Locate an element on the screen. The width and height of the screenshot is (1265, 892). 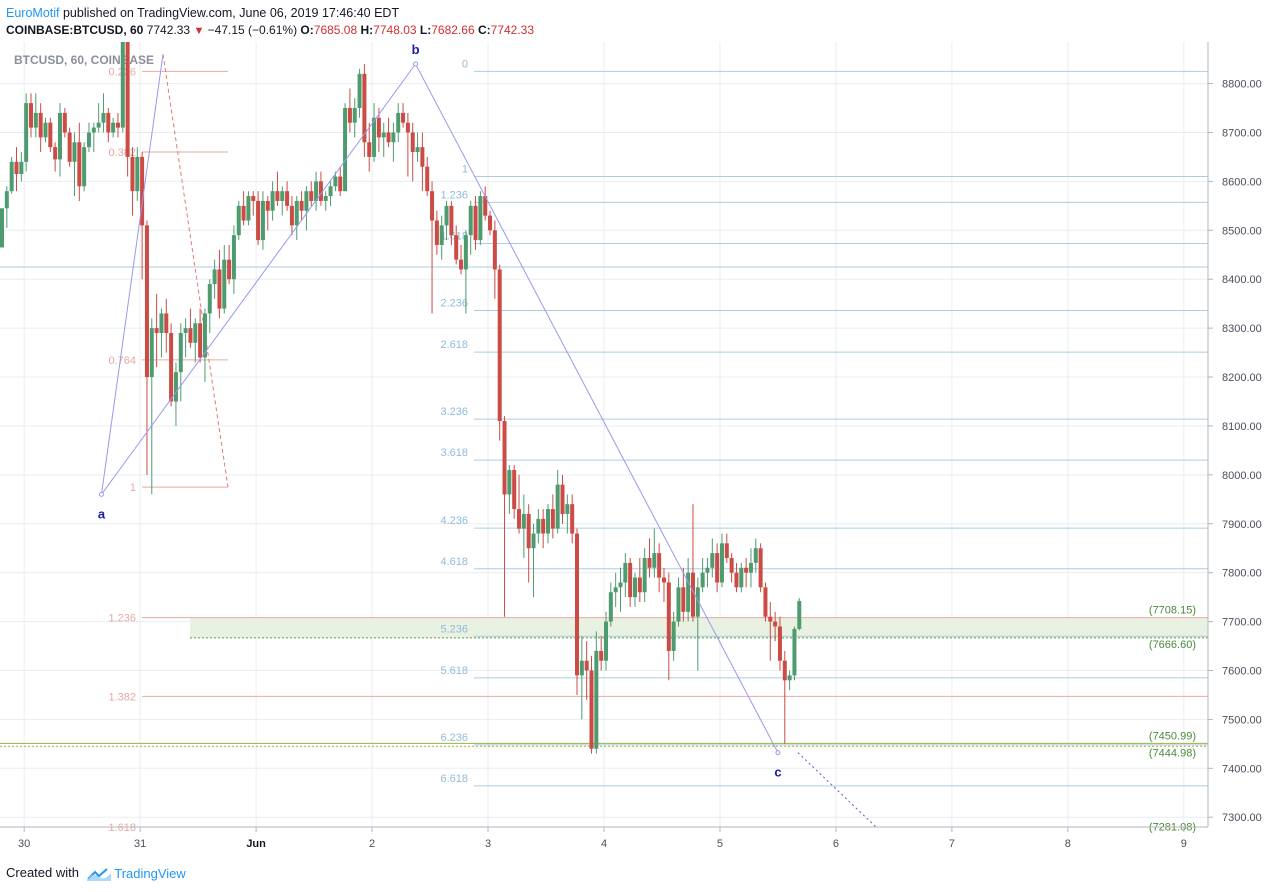
low-value: 7682.66 is located at coordinates (453, 30).